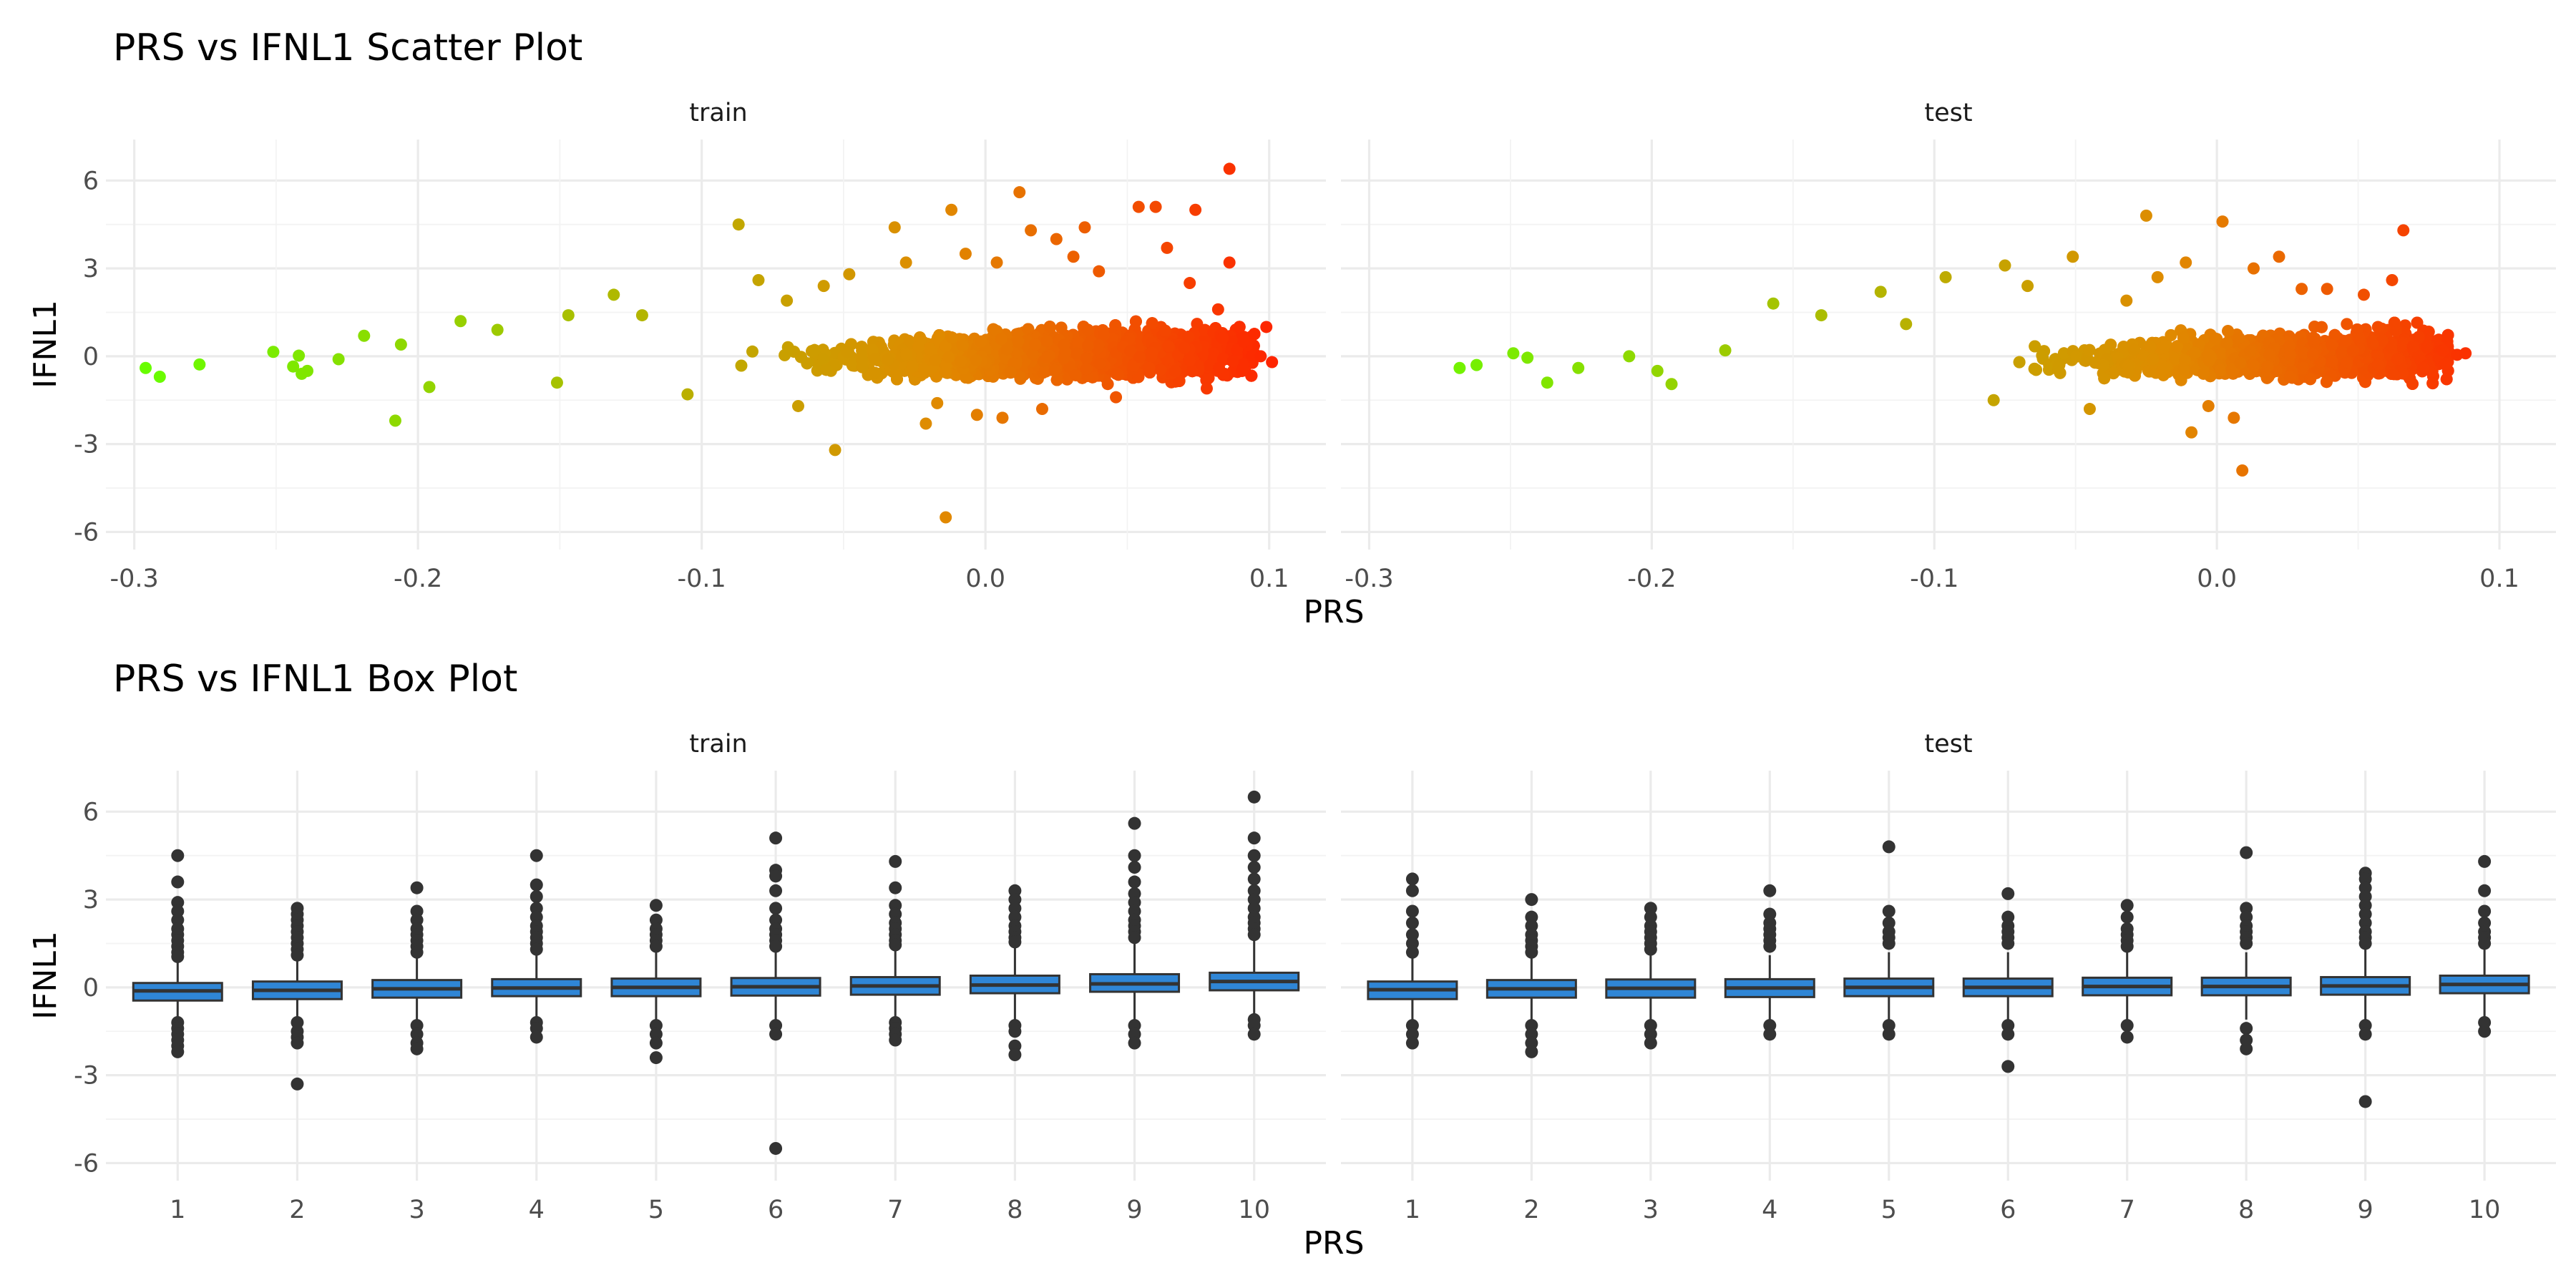 The image size is (2576, 1288). What do you see at coordinates (718, 113) in the screenshot?
I see `scatter-facet-train-label: train` at bounding box center [718, 113].